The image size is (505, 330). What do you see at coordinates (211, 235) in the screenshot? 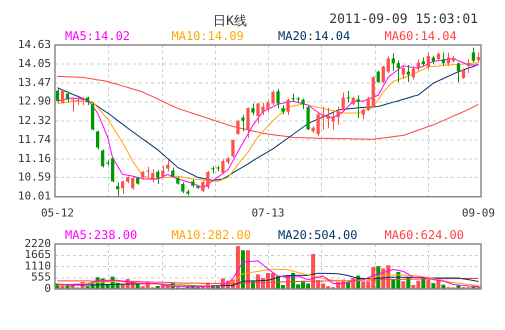
I see `text: MA10:282.00` at bounding box center [211, 235].